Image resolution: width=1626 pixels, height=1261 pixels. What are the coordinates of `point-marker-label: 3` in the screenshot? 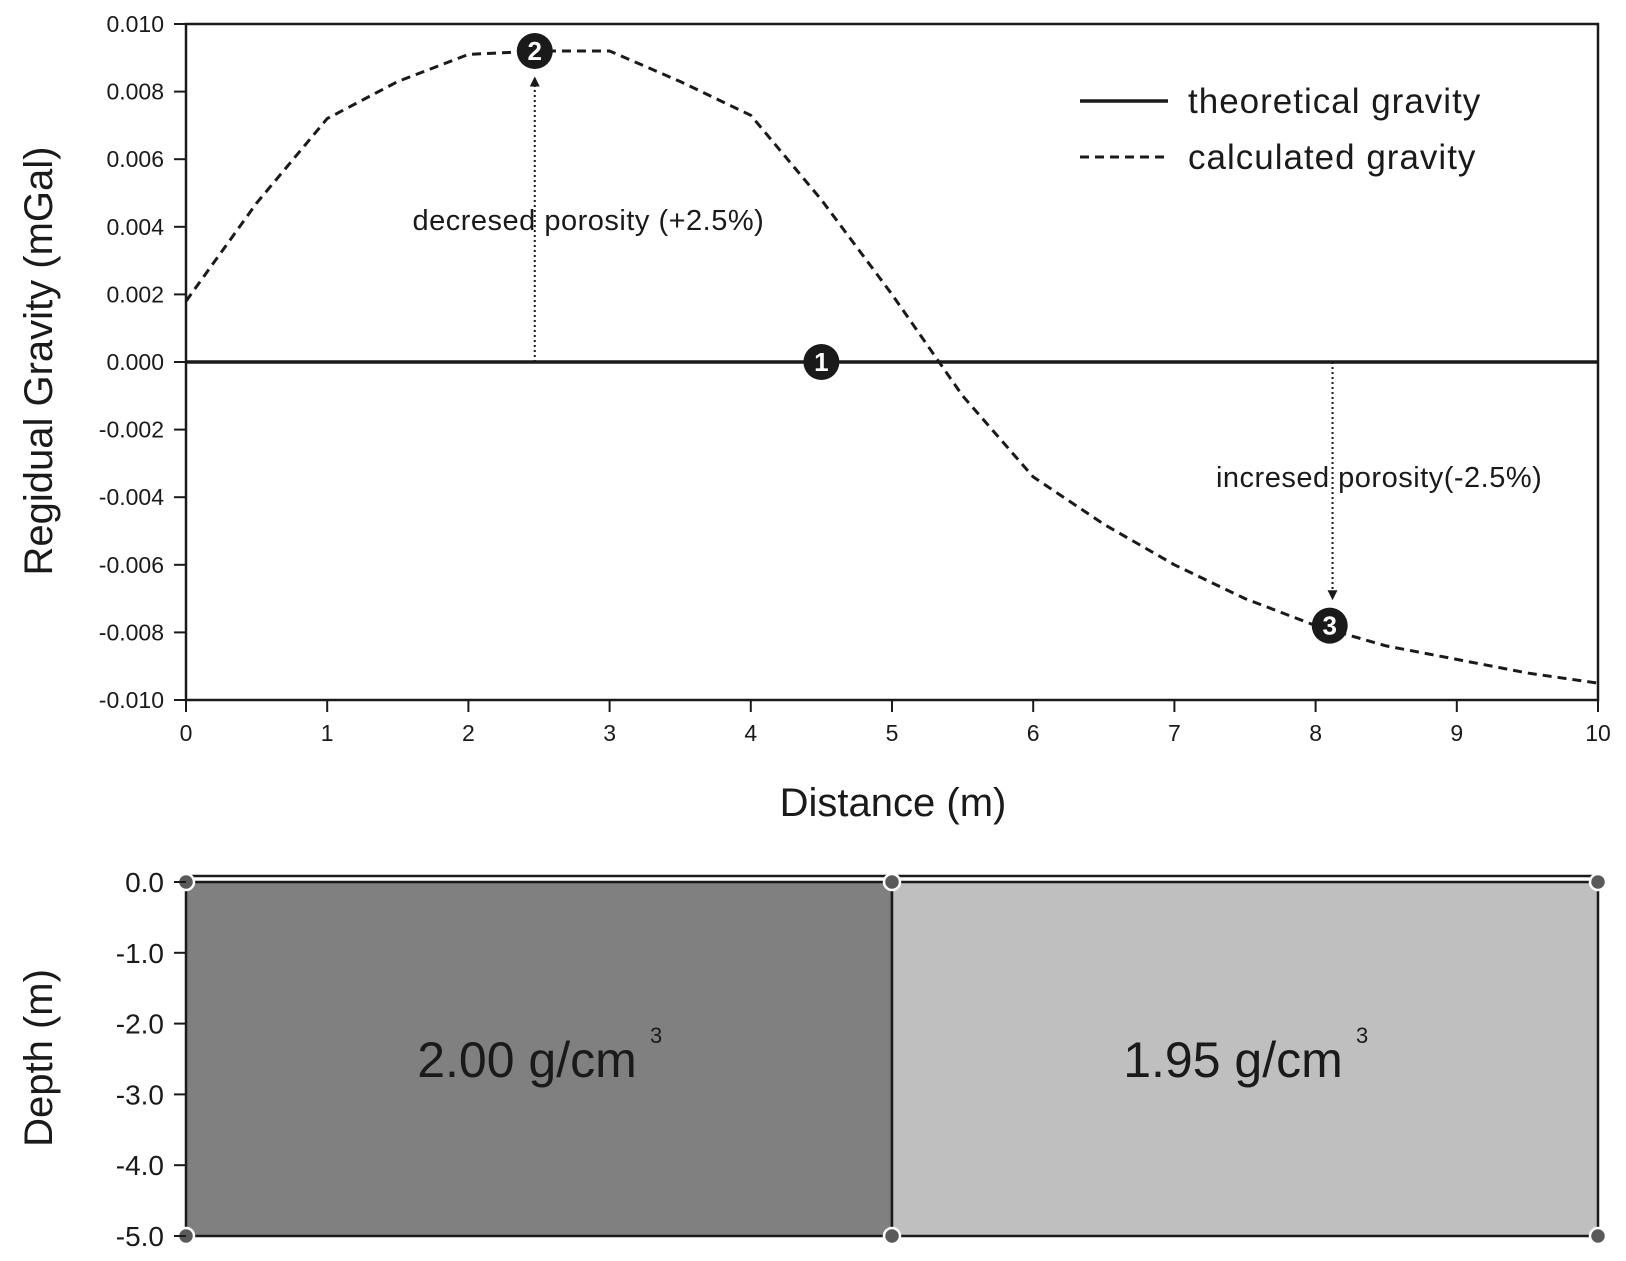 It's located at (1329, 626).